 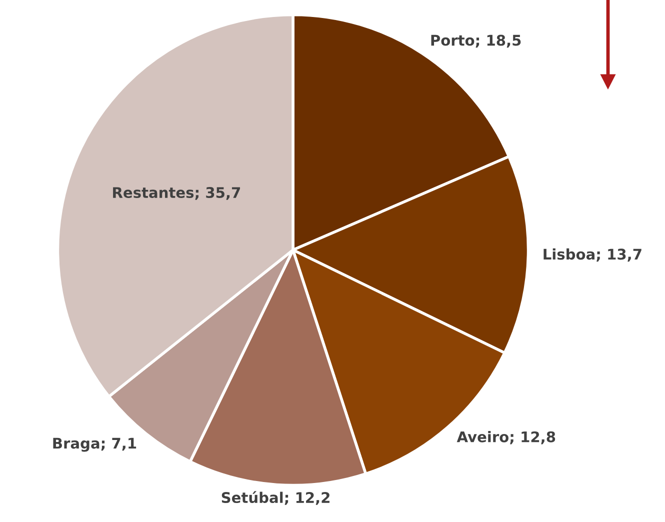 I want to click on slice-label: Aveiro; 12,8, so click(x=506, y=437).